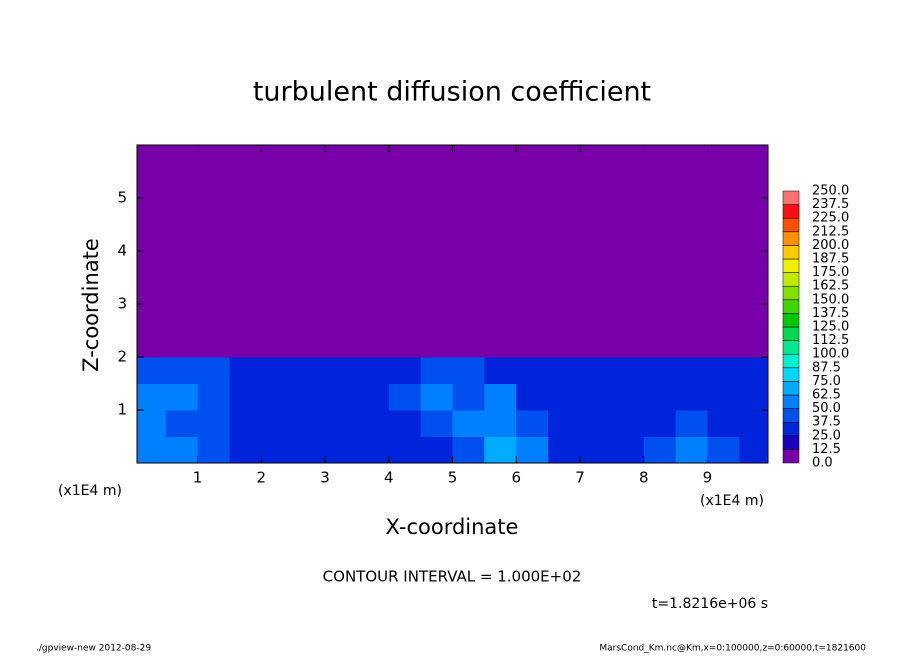 The height and width of the screenshot is (658, 904). Describe the element at coordinates (826, 435) in the screenshot. I see `colorbar-label: 25.0` at that location.